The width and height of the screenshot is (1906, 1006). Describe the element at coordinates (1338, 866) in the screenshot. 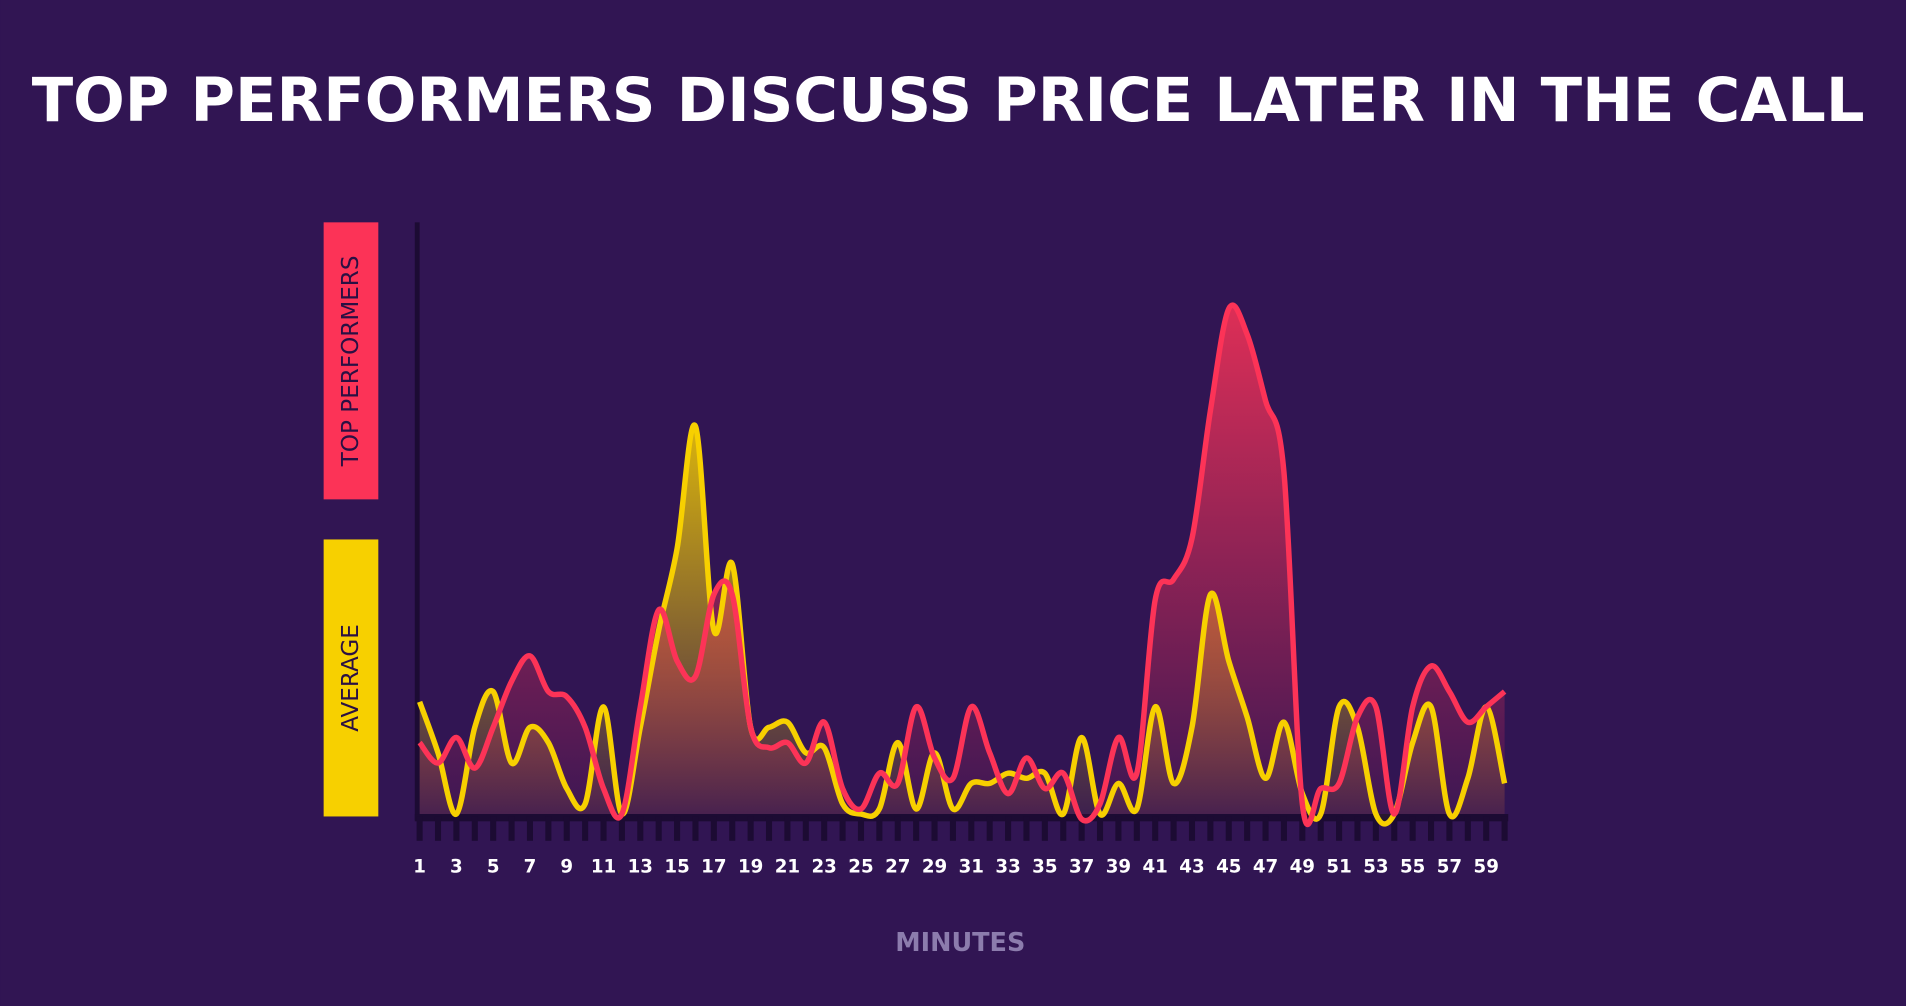

I see `x-tick-label: 51` at that location.